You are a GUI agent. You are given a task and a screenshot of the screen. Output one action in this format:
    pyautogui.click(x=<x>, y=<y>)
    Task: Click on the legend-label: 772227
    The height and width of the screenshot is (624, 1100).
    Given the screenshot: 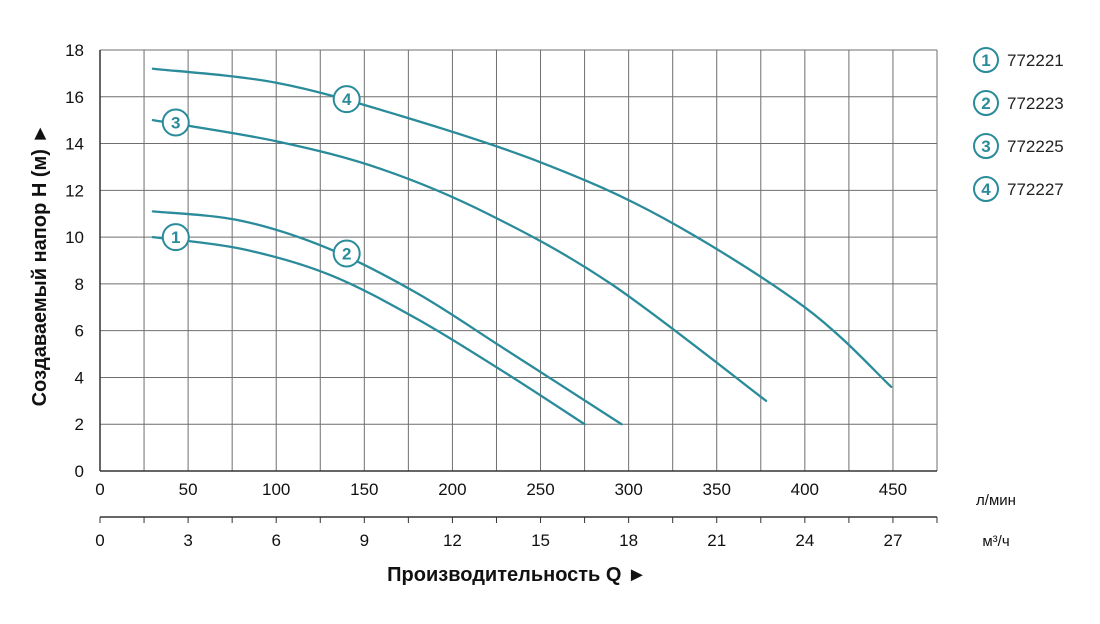 What is the action you would take?
    pyautogui.click(x=1035, y=189)
    